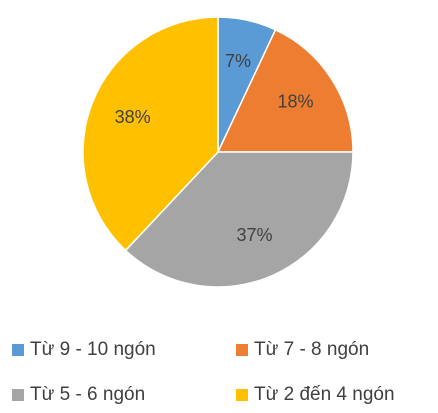 The image size is (438, 413). Describe the element at coordinates (238, 61) in the screenshot. I see `data-label: 7%` at that location.